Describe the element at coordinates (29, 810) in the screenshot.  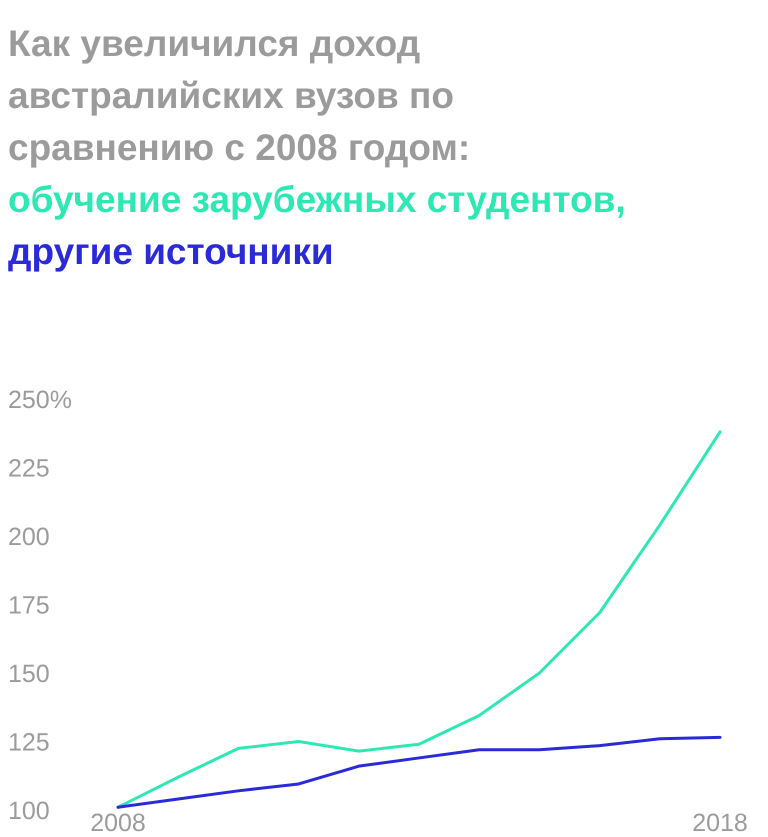
I see `y-tick-label: 100` at that location.